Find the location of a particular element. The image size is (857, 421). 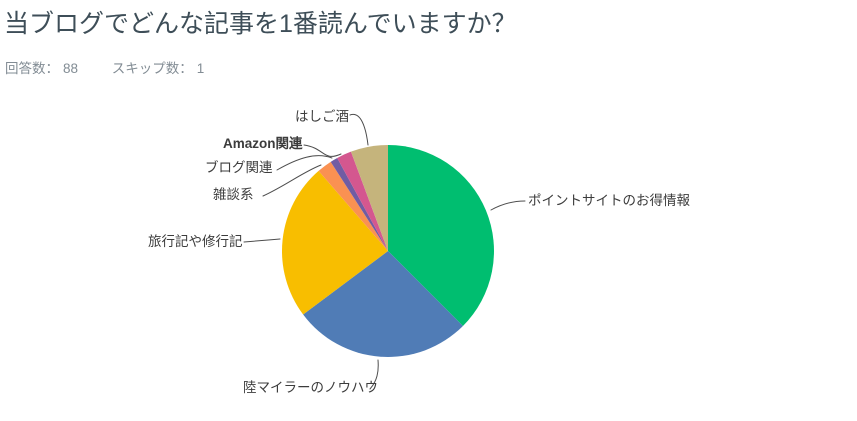

pie-slice-label-6: はしご酒 is located at coordinates (322, 116).